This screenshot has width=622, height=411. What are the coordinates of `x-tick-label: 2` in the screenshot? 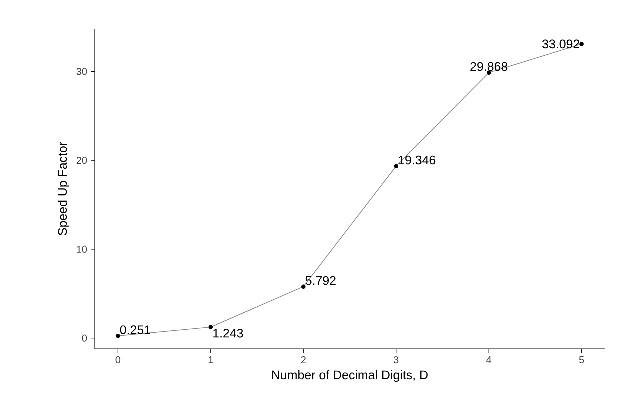 It's located at (303, 360).